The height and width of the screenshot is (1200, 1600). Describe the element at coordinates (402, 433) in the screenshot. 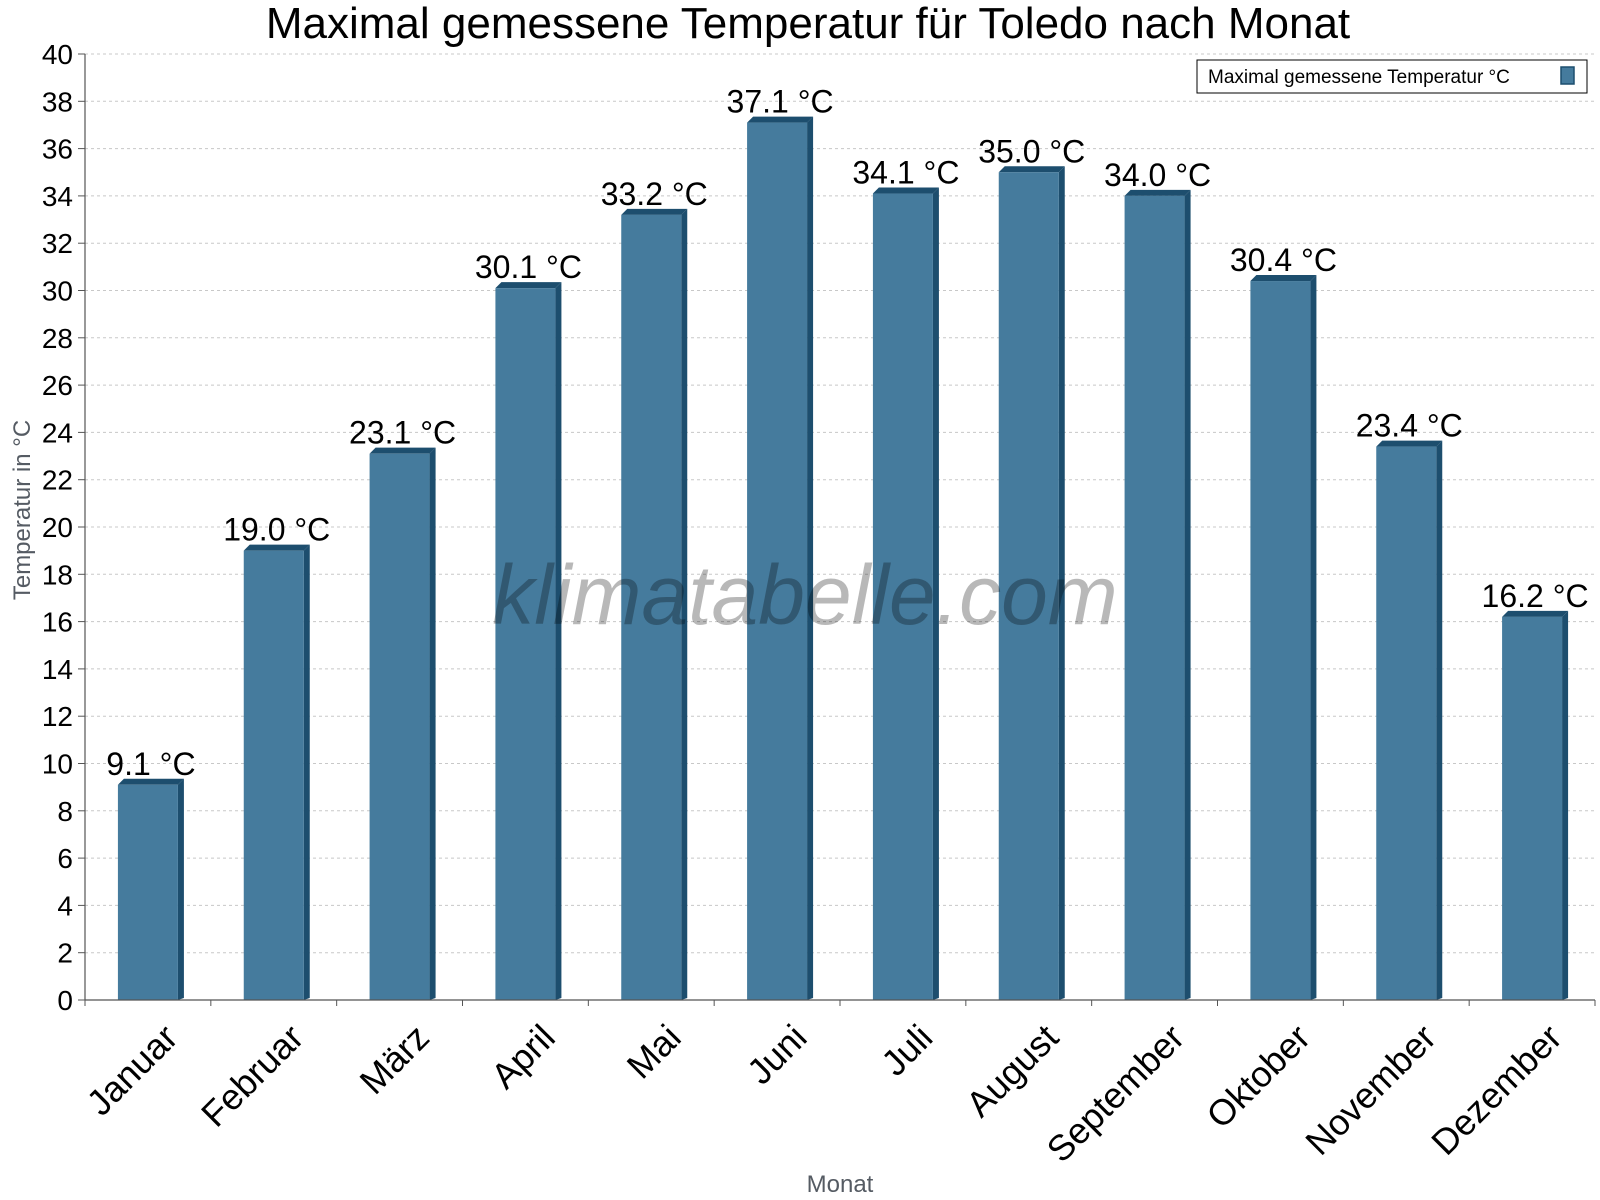

I see `data-label: 23.1 °C` at that location.